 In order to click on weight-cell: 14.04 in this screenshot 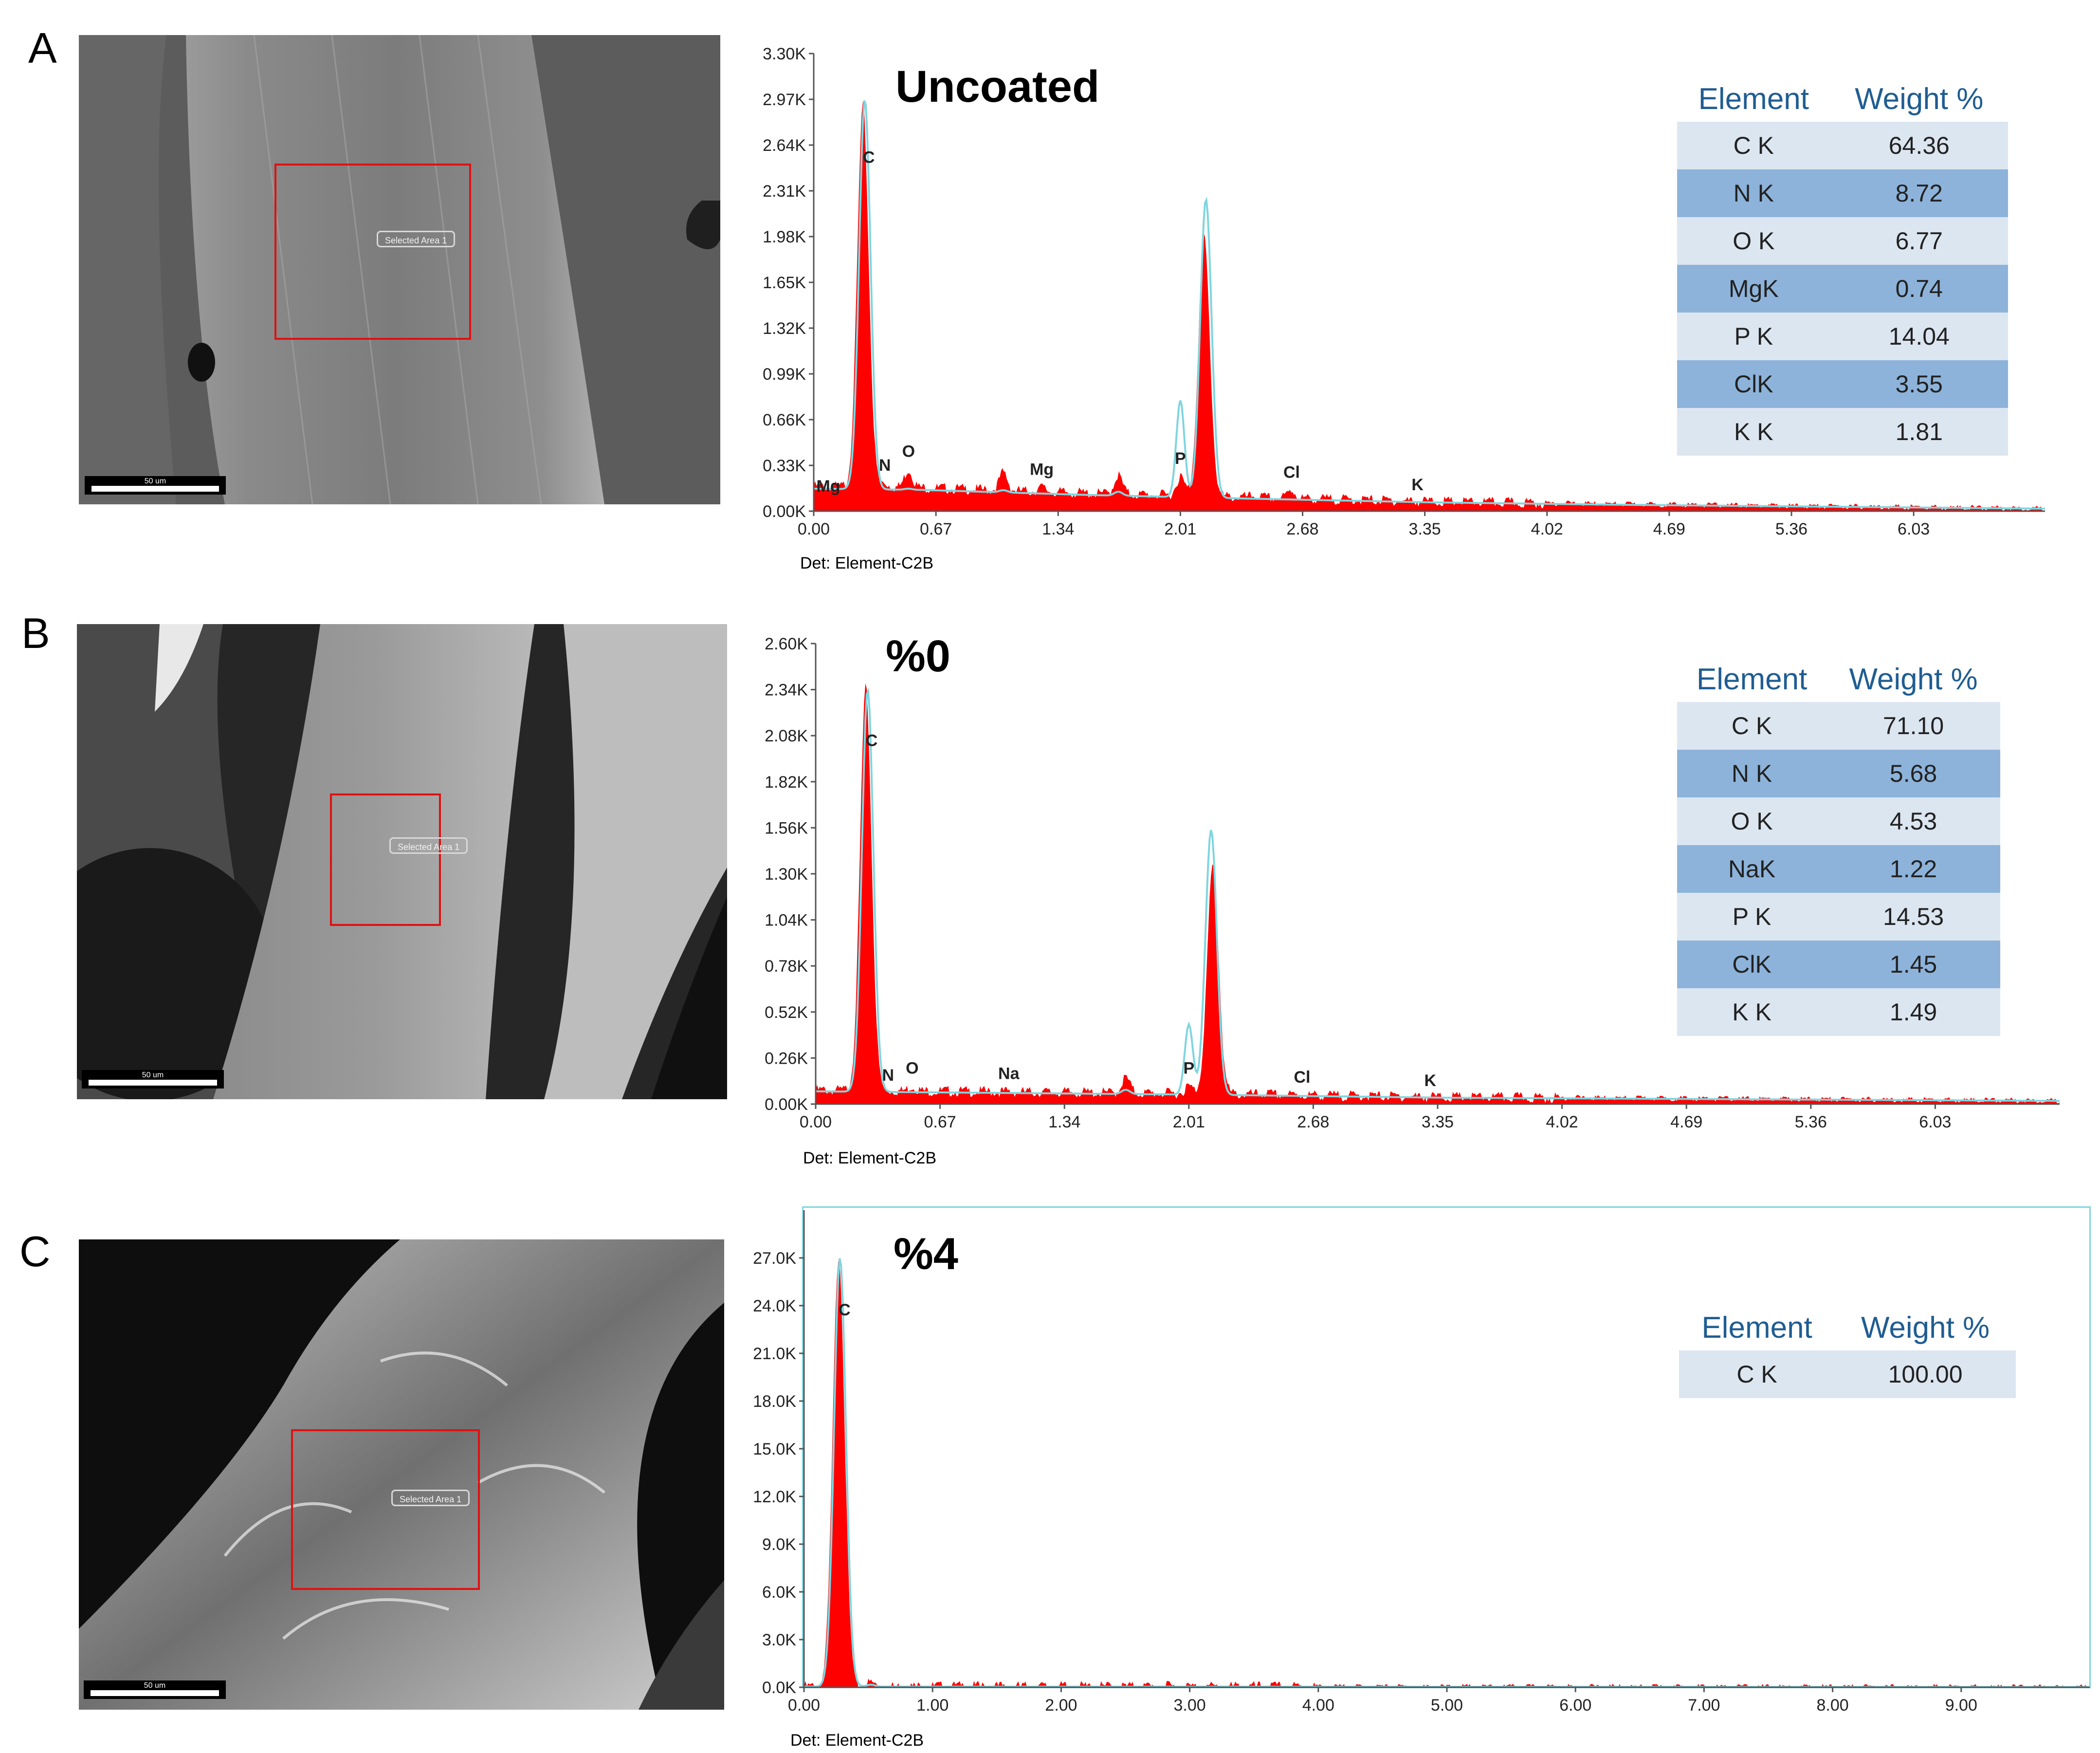, I will do `click(1919, 336)`.